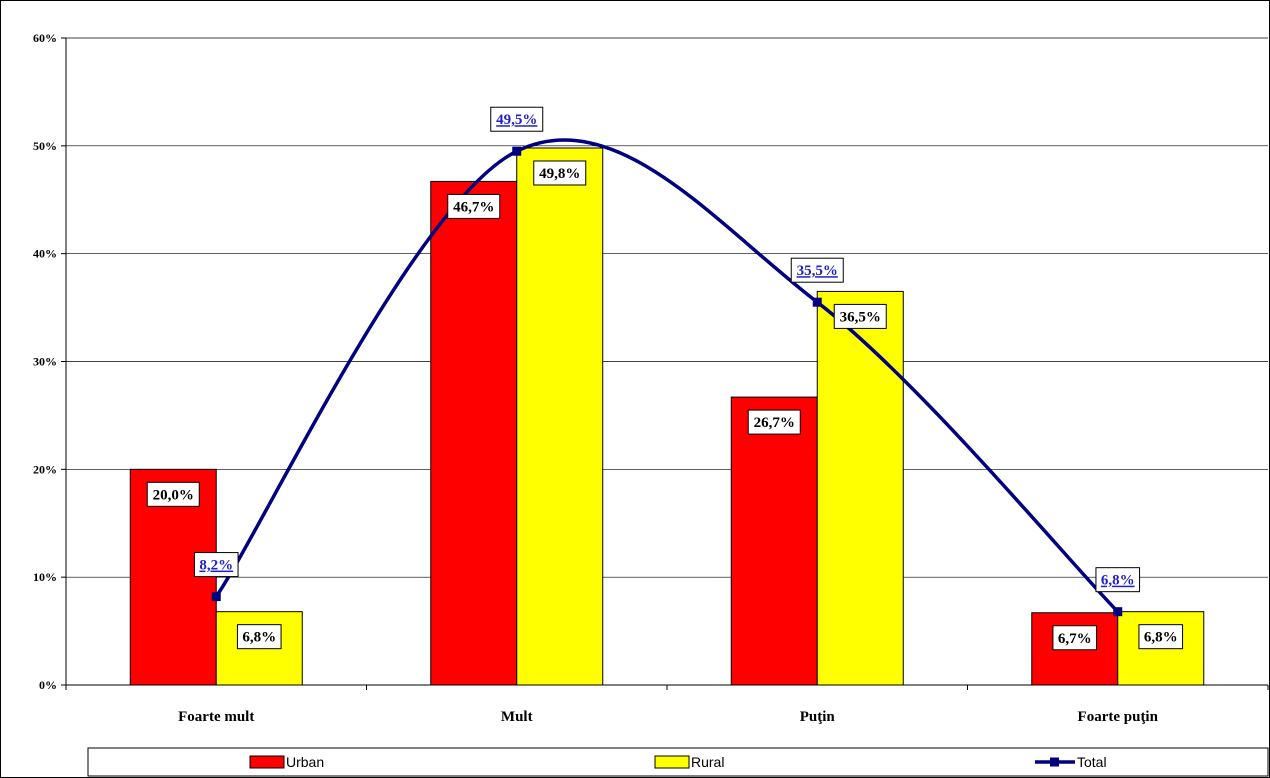 Image resolution: width=1270 pixels, height=778 pixels. I want to click on y-axis-ticks: 0% 10% 20% 30% 40% 50% 60%, so click(45, 361).